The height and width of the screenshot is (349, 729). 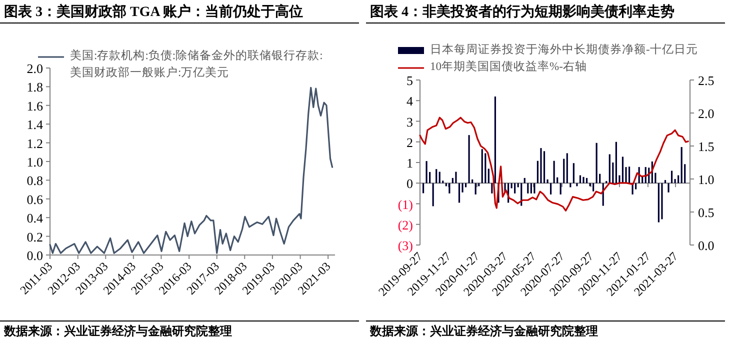 I want to click on y-tick-label: 1.4, so click(x=35, y=124).